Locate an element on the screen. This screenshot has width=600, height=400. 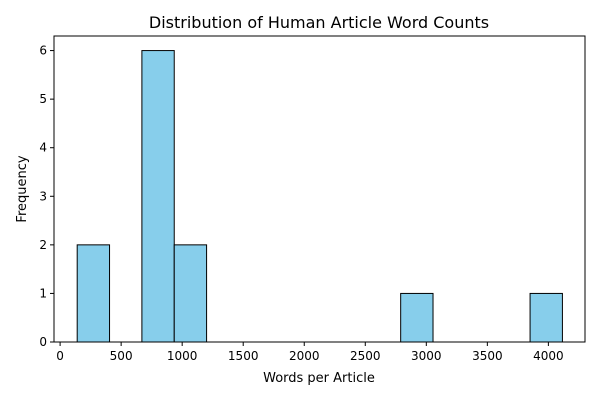
y-tick-label: 2 is located at coordinates (43, 245).